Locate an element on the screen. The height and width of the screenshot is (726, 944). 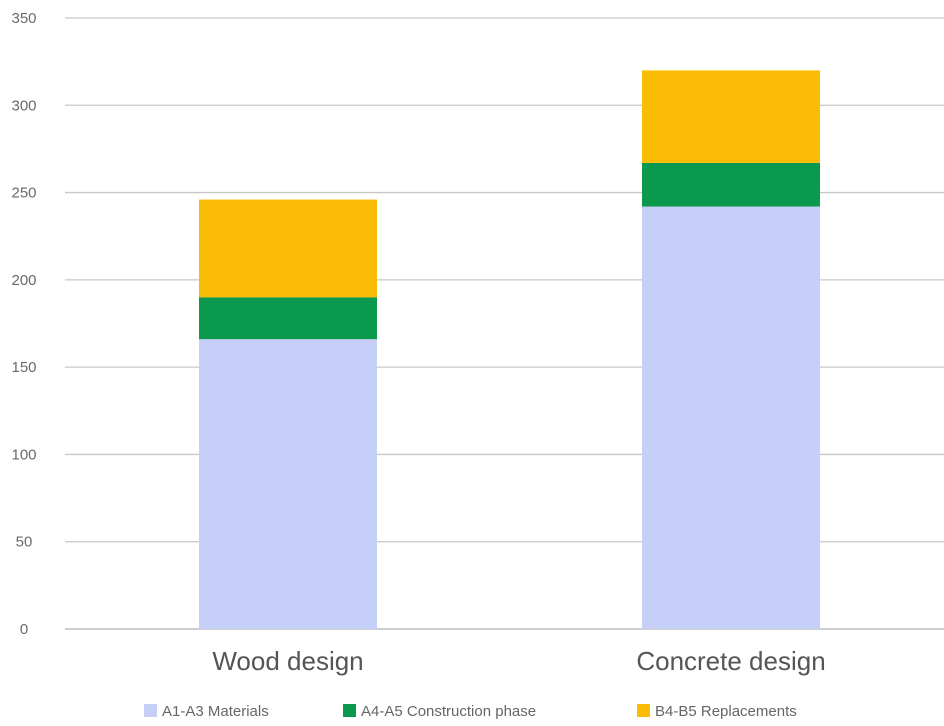
legend-item: A4-A5 Construction phase is located at coordinates (439, 711).